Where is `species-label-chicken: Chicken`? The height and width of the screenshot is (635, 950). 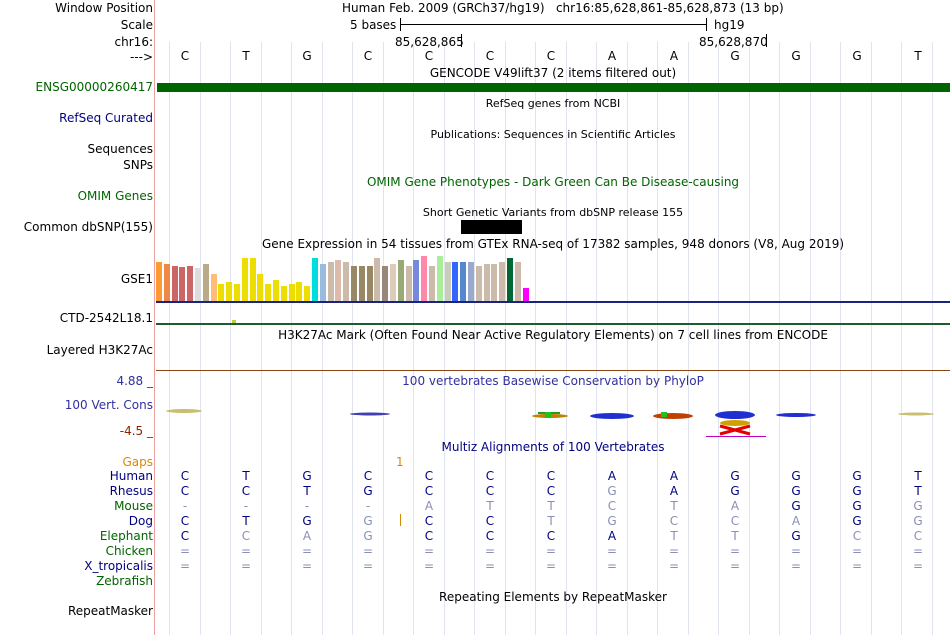 species-label-chicken: Chicken is located at coordinates (129, 551).